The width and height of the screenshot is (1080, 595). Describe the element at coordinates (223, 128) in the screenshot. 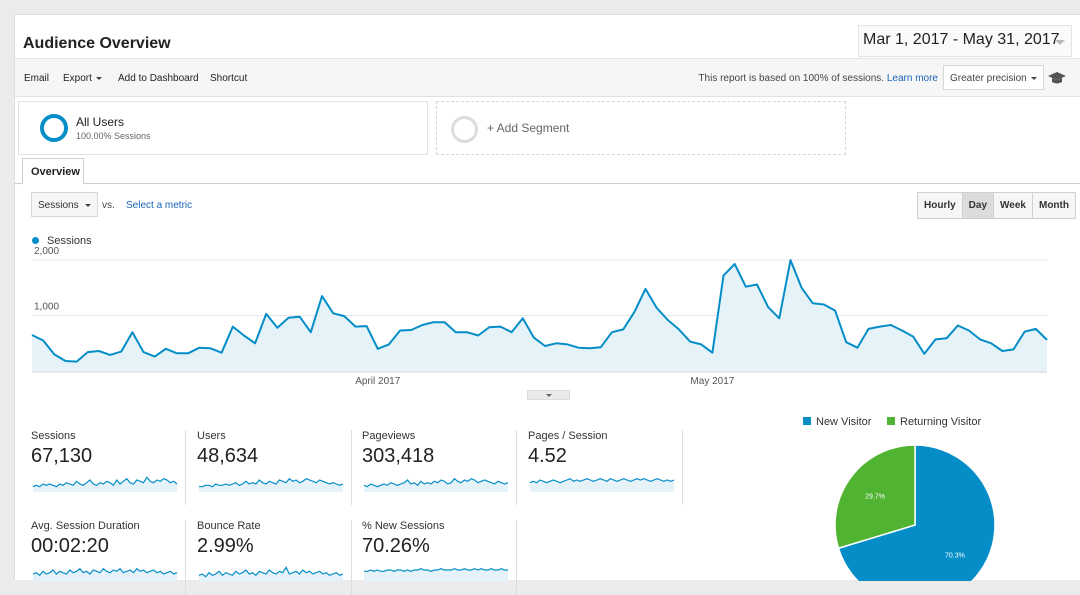

I see `segment-all-users: All Users 100.00% Sessions` at that location.